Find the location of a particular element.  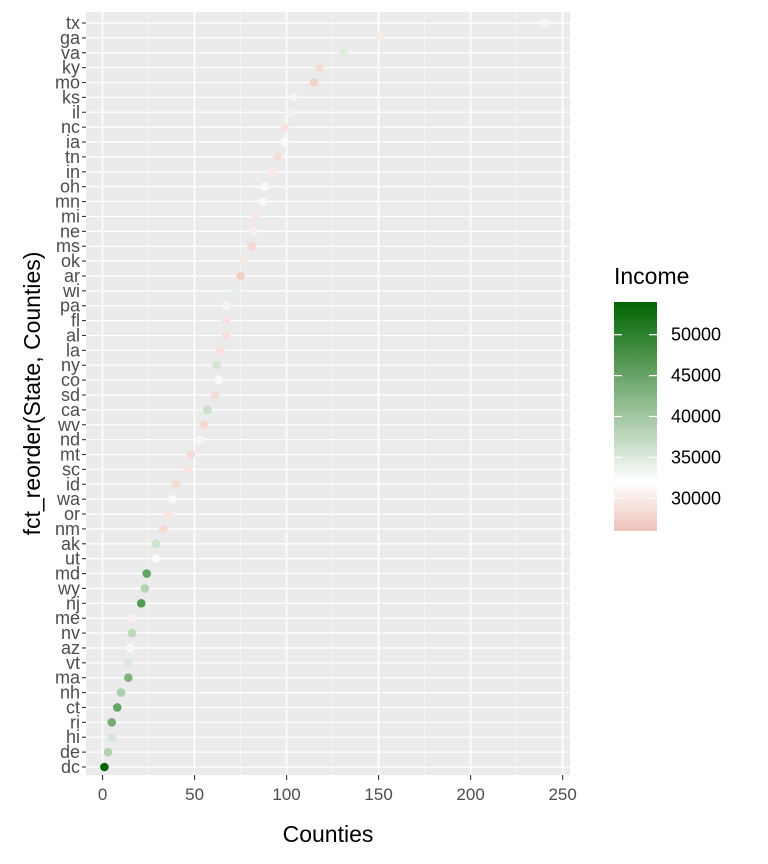

point-ok is located at coordinates (244, 261).